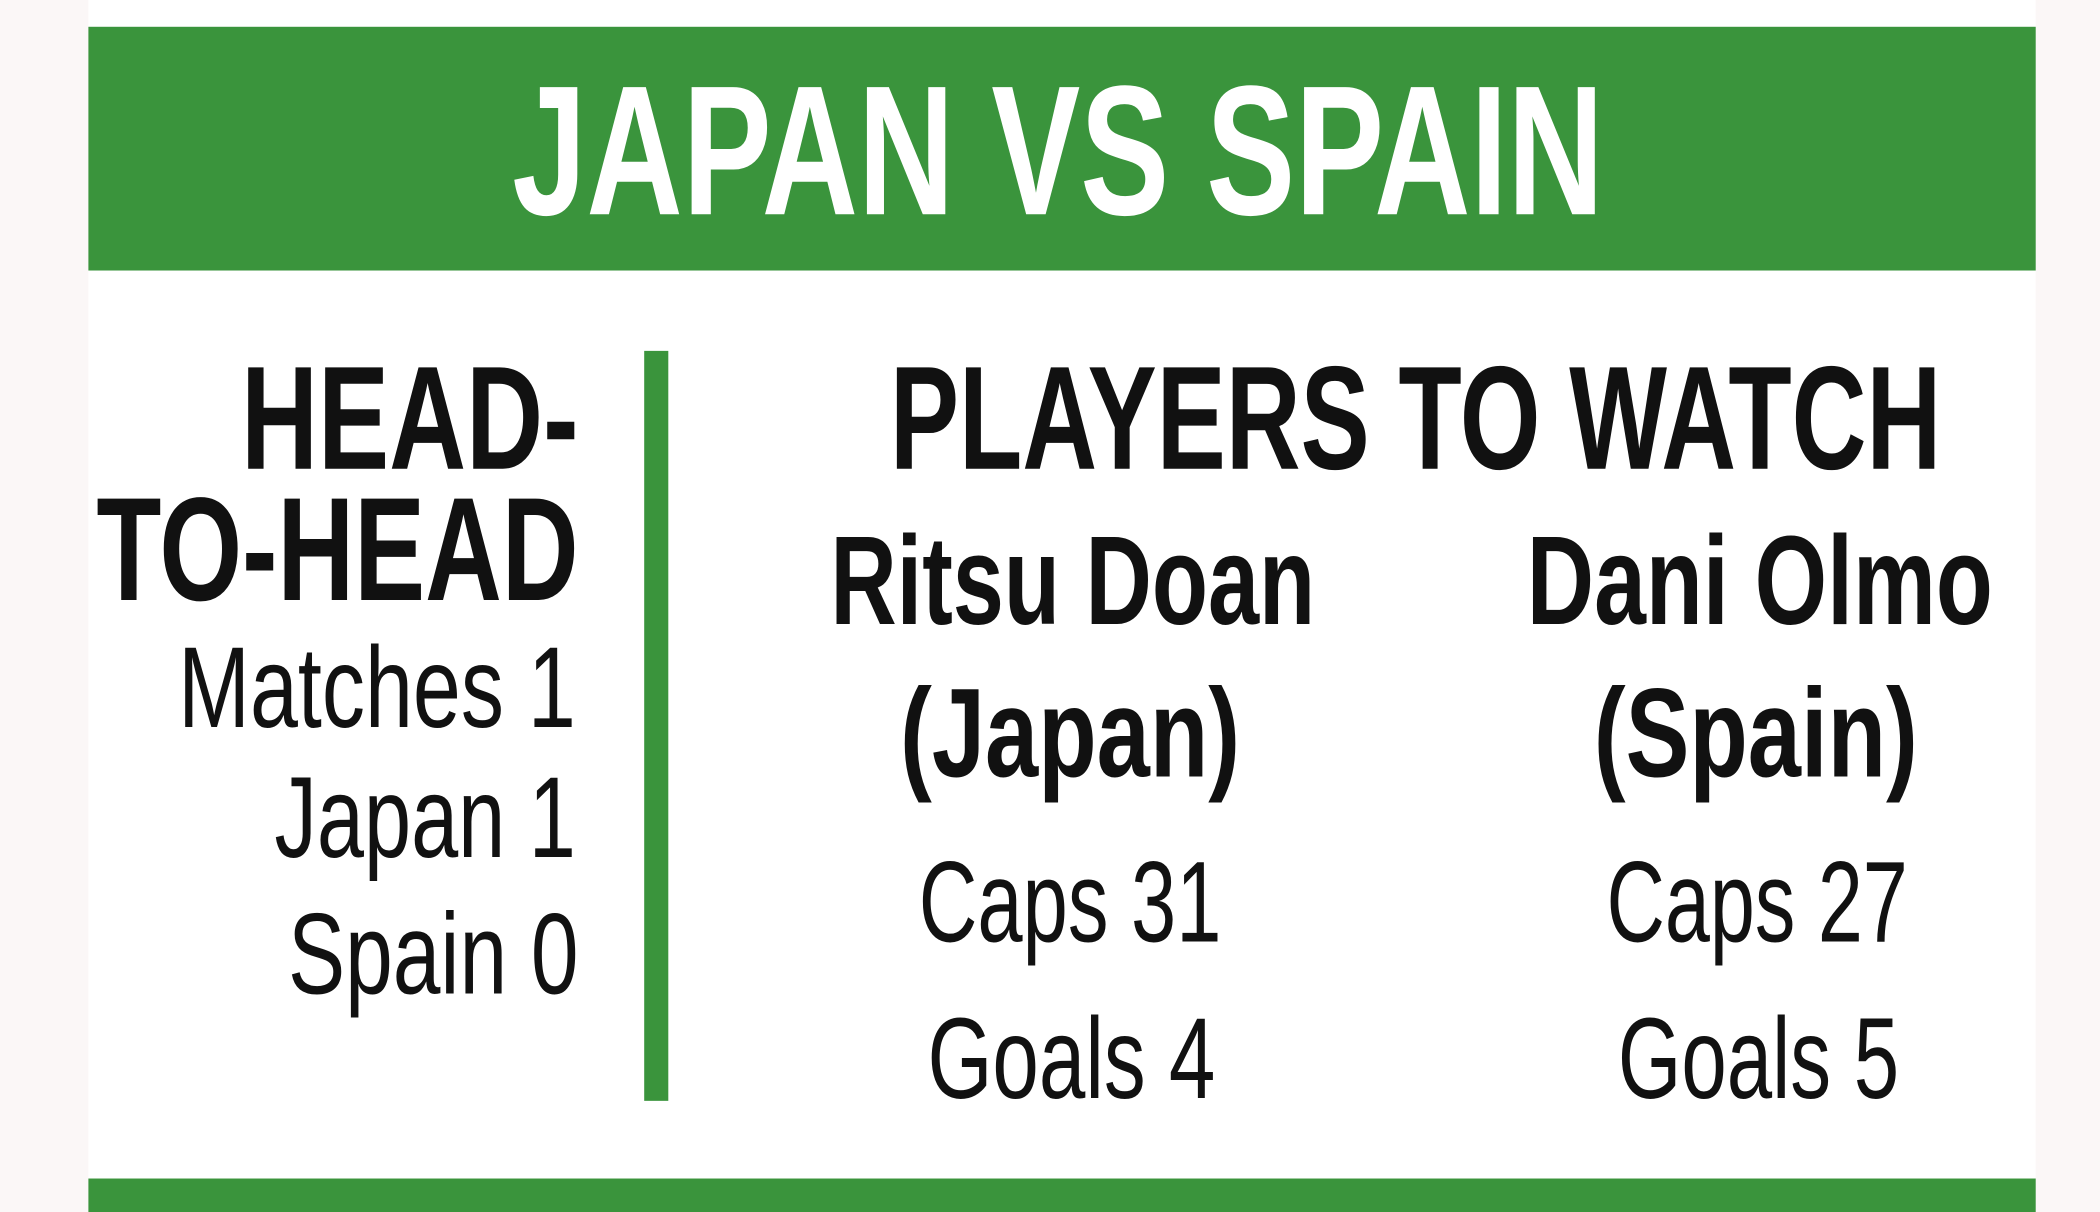  What do you see at coordinates (1756, 733) in the screenshot?
I see `player-team: (Spain)` at bounding box center [1756, 733].